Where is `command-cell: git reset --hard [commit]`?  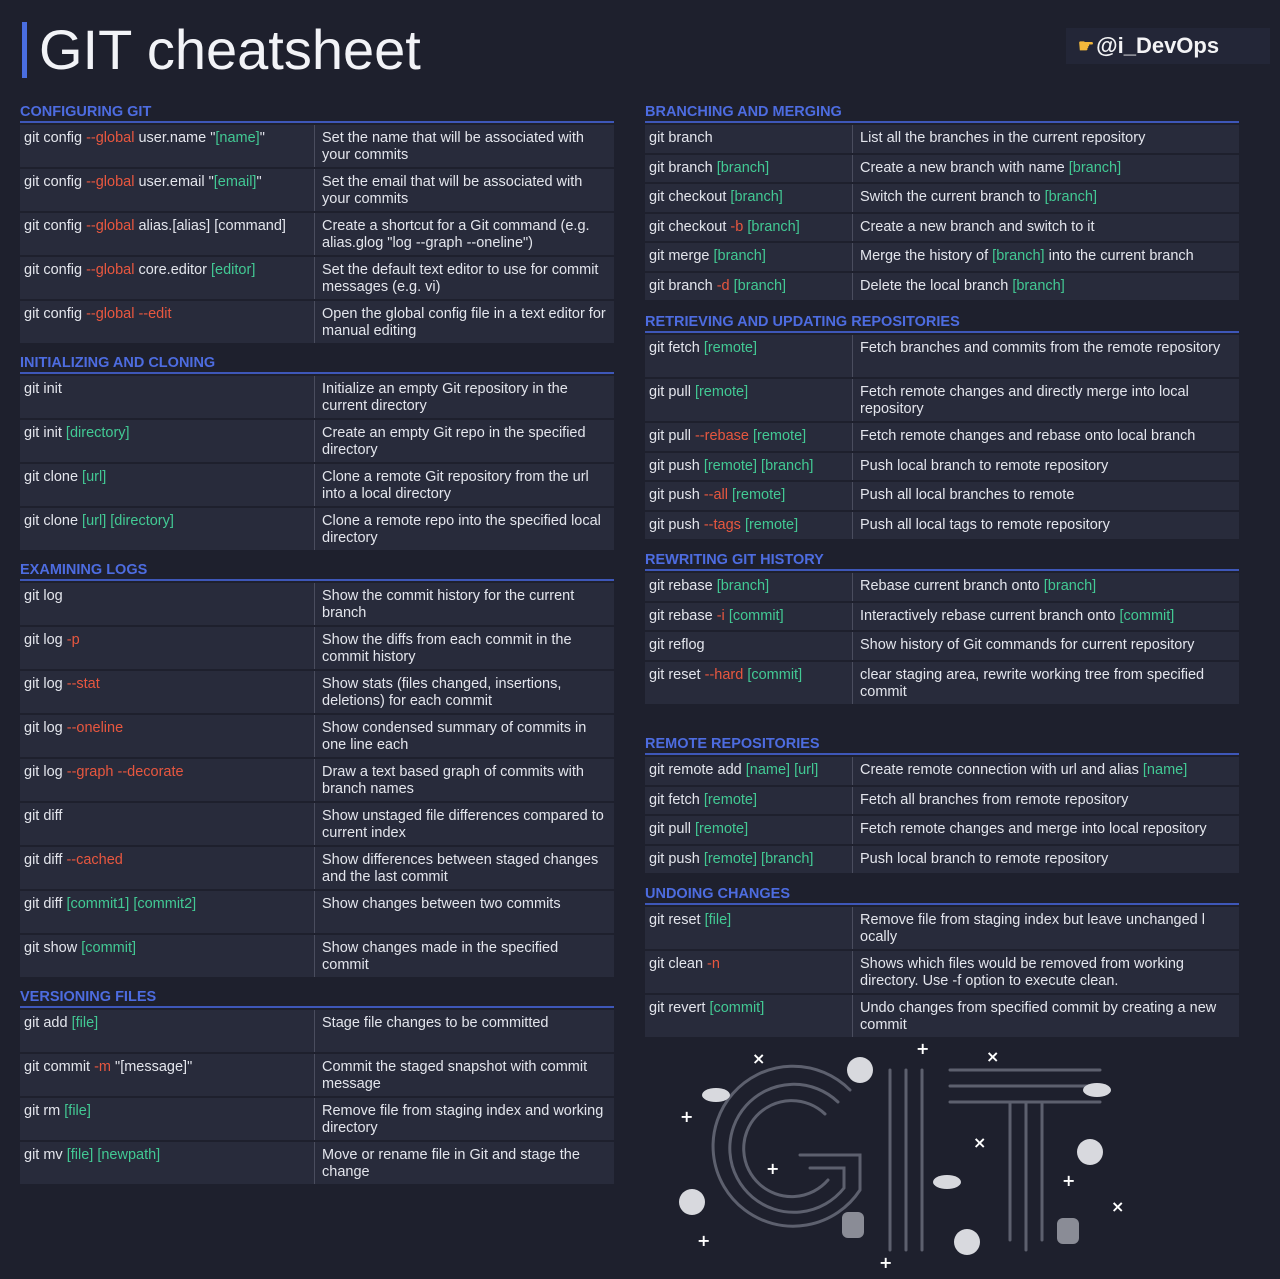
command-cell: git reset --hard [commit] is located at coordinates (749, 682).